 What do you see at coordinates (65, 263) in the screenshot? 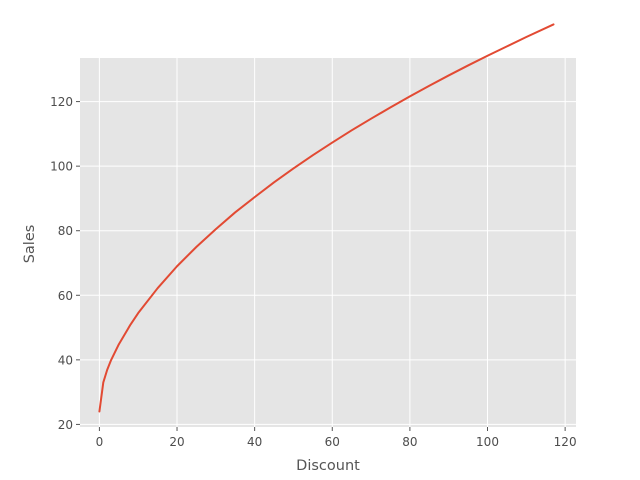
I see `y-axis-ticks: 20 40 60 80 100 120` at bounding box center [65, 263].